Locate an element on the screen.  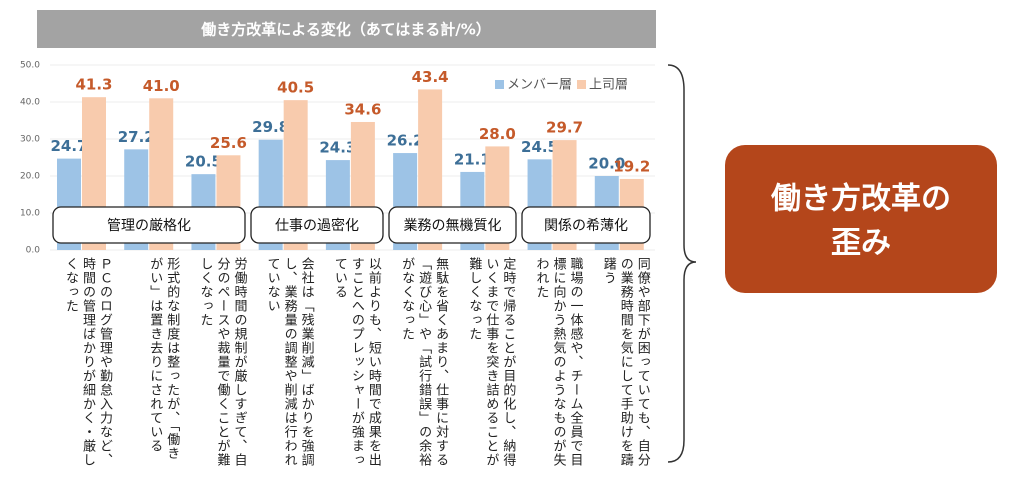
x-tick-label: 以前よりも、短い時間で成果を出すことへのプレッシャーが強まっている is located at coordinates (356, 362).